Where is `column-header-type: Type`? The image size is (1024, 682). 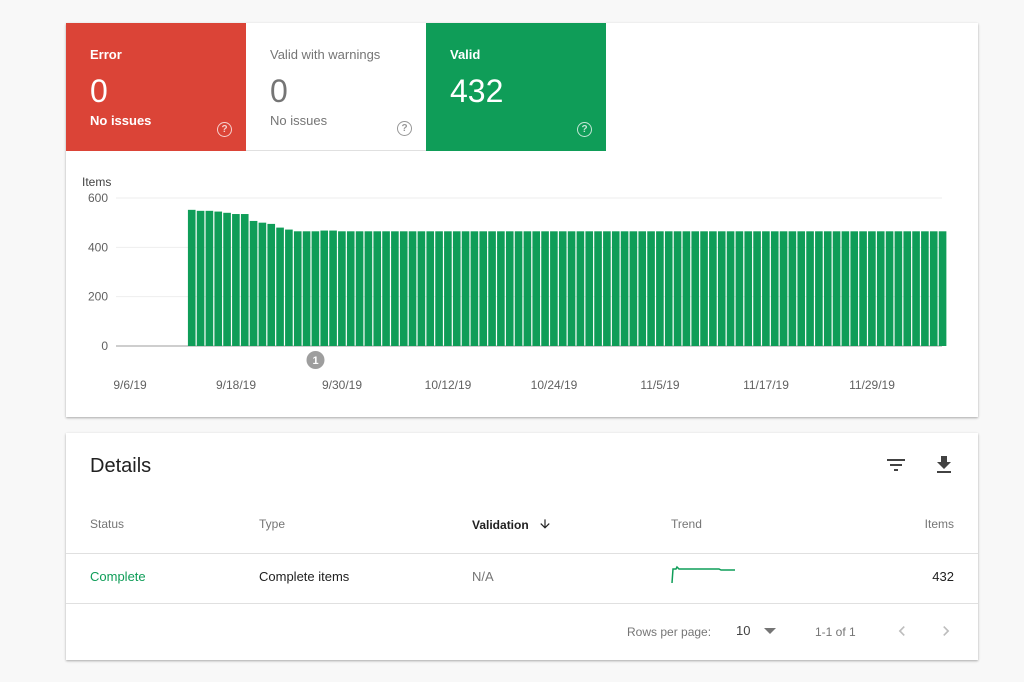 column-header-type: Type is located at coordinates (272, 524).